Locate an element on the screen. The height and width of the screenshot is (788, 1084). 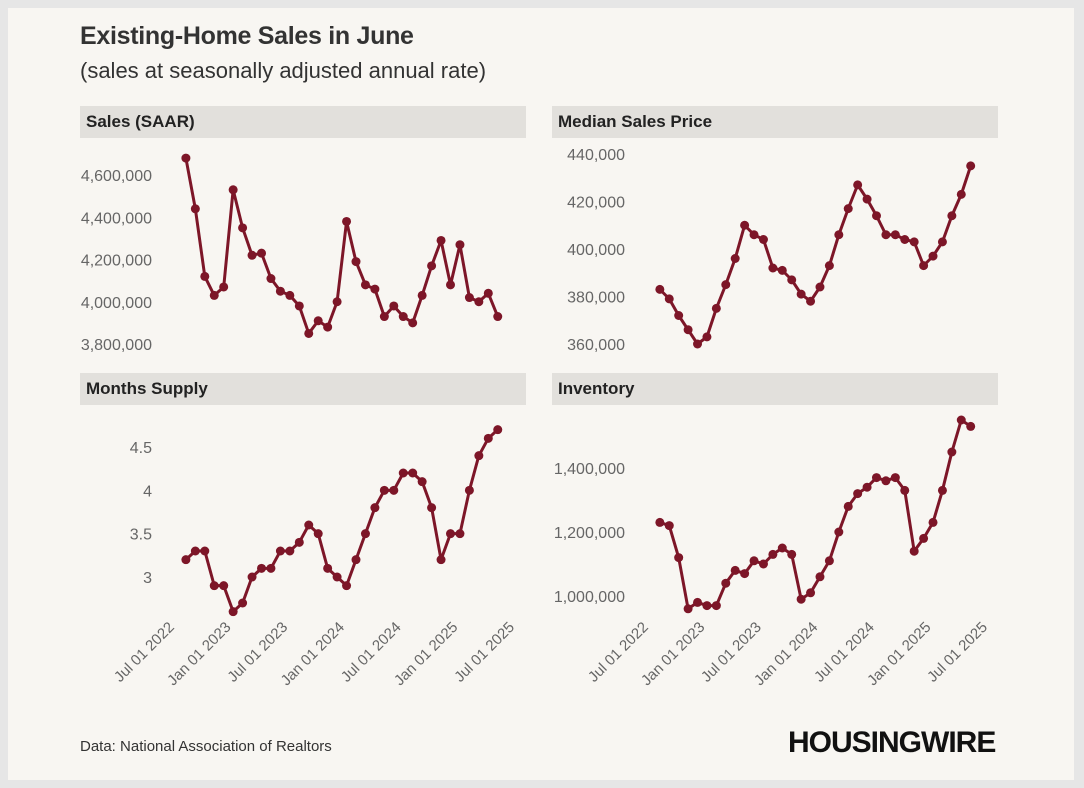
y-tick-label: 4,600,000 is located at coordinates (116, 176).